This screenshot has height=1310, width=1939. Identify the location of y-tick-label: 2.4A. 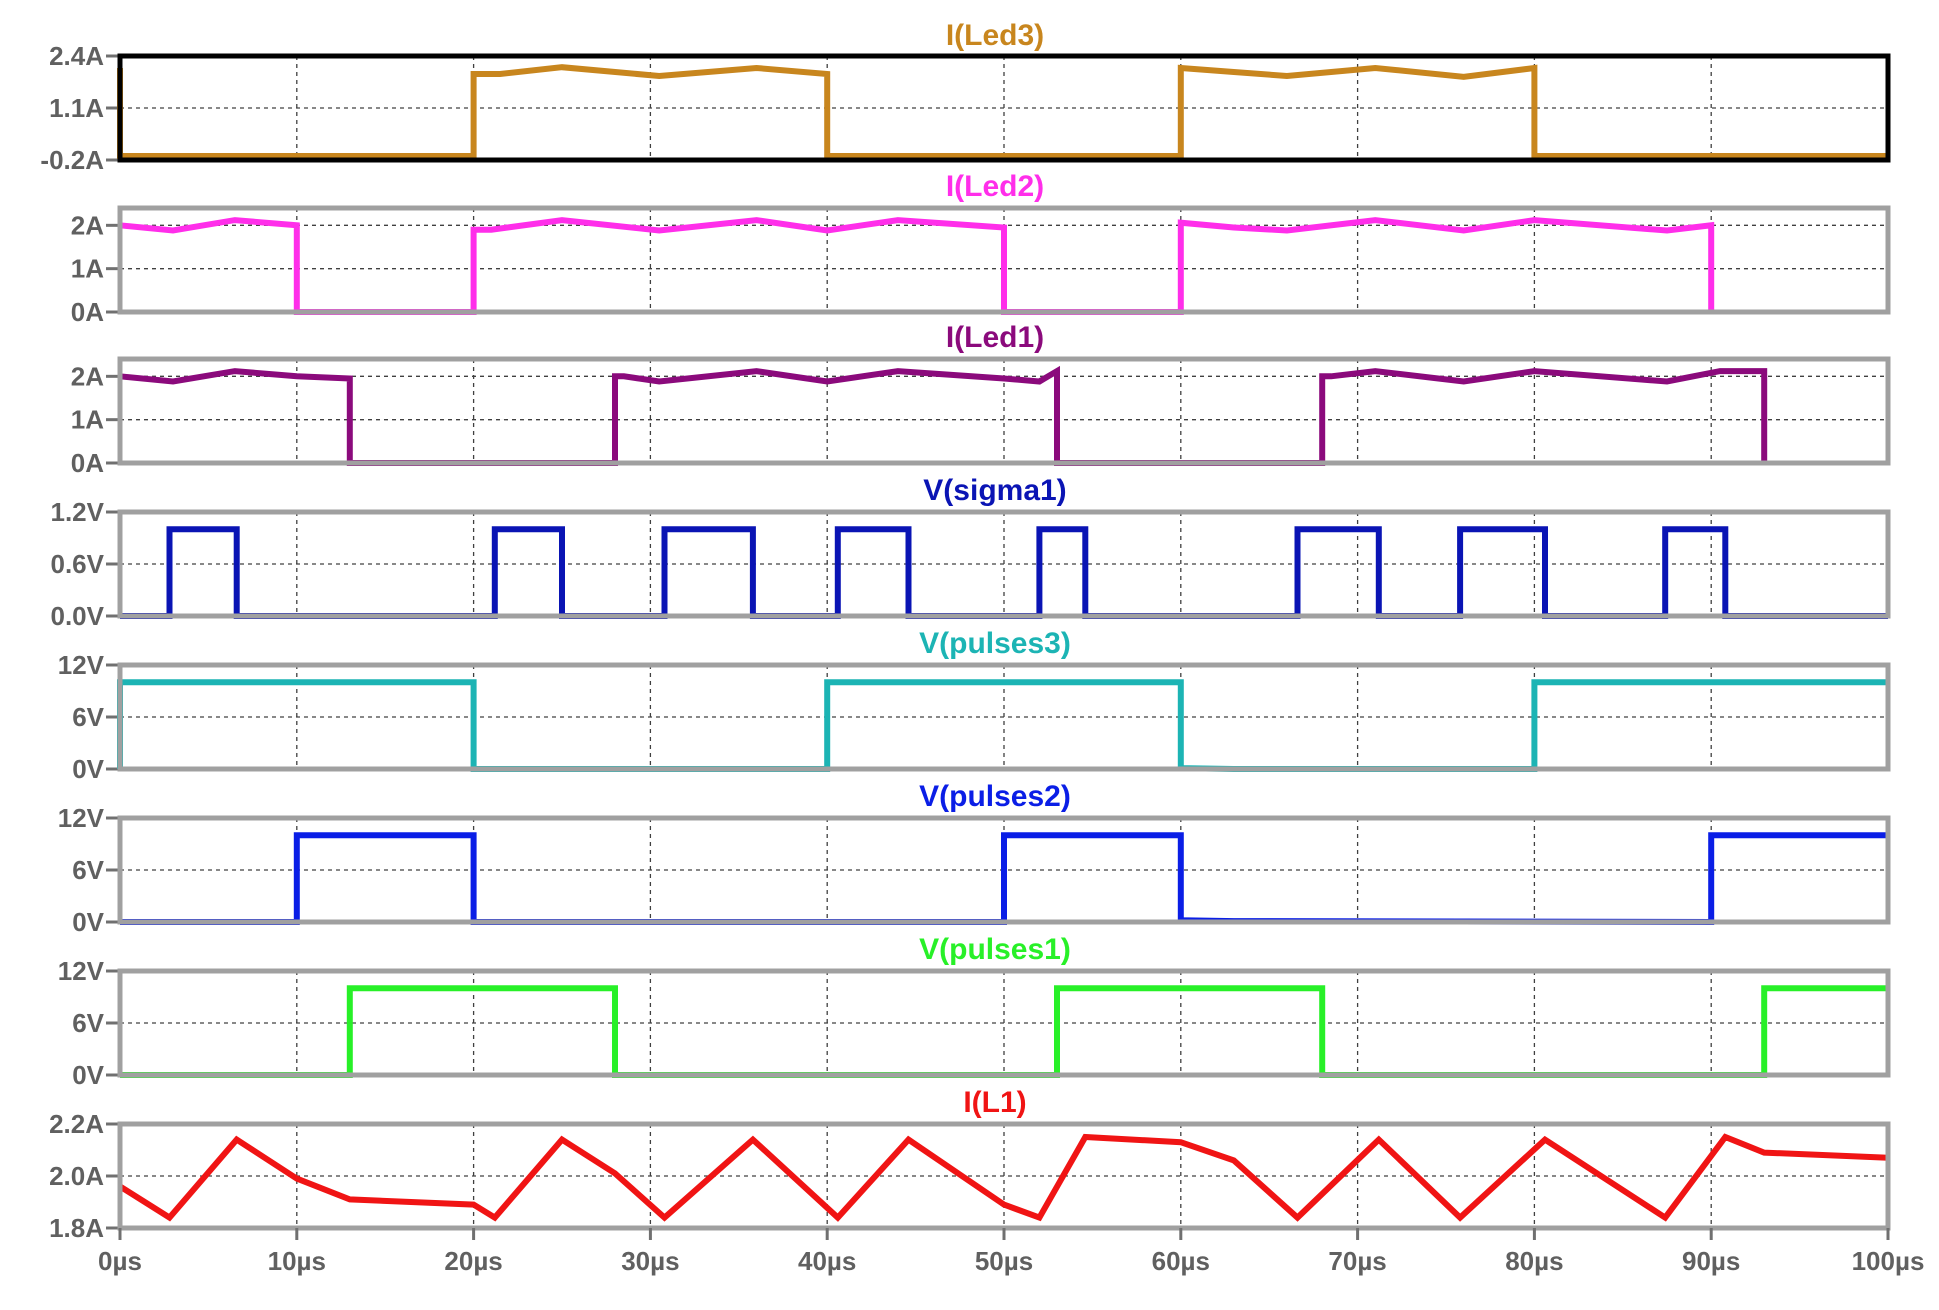
(76, 56).